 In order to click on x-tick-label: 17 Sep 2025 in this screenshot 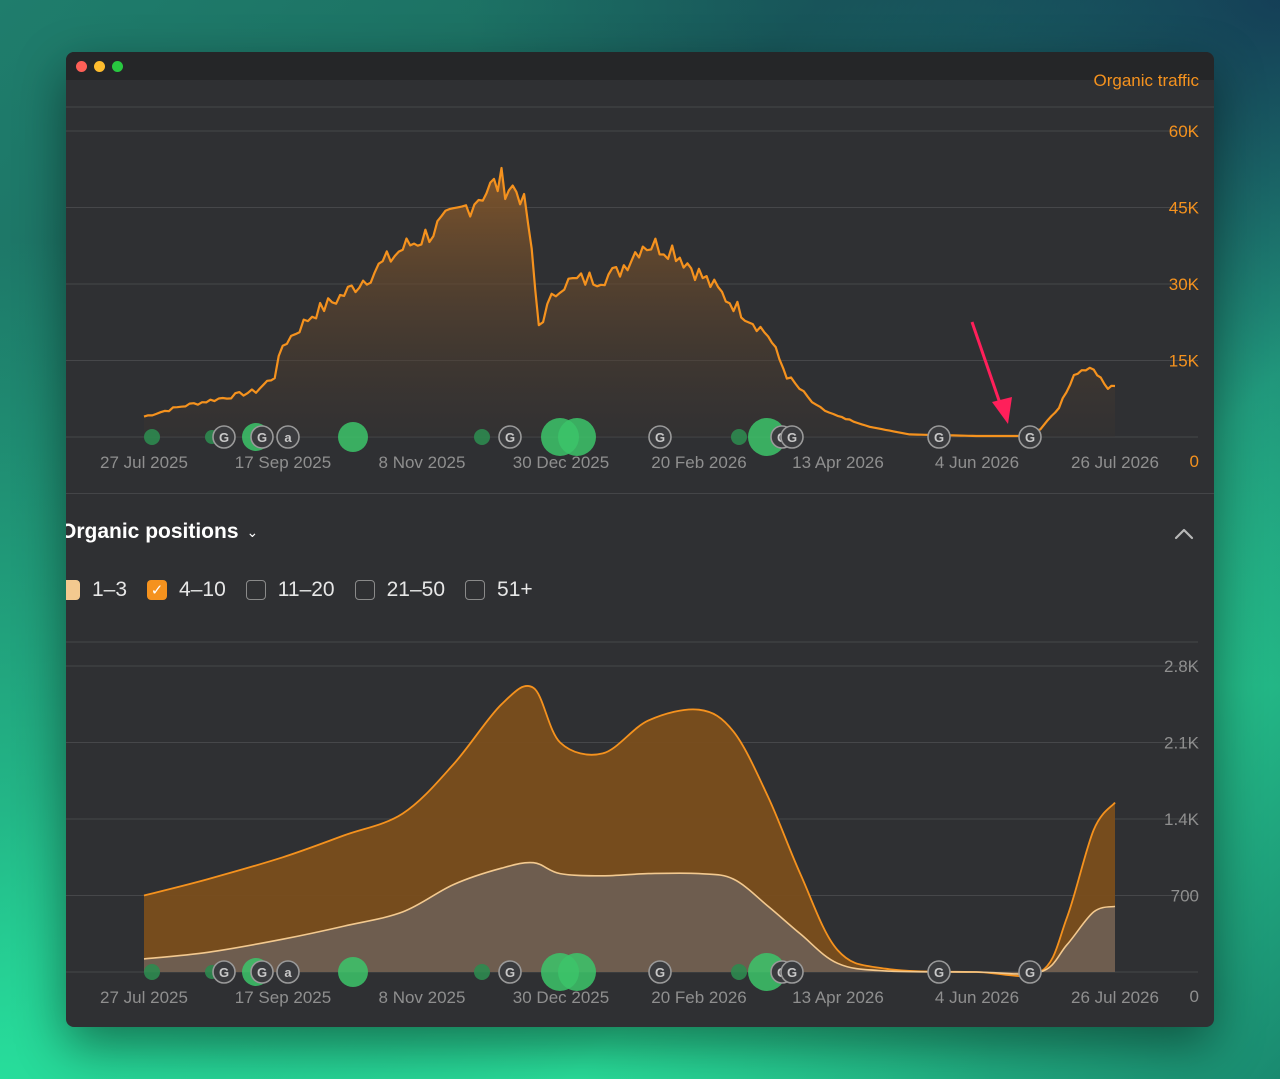, I will do `click(283, 462)`.